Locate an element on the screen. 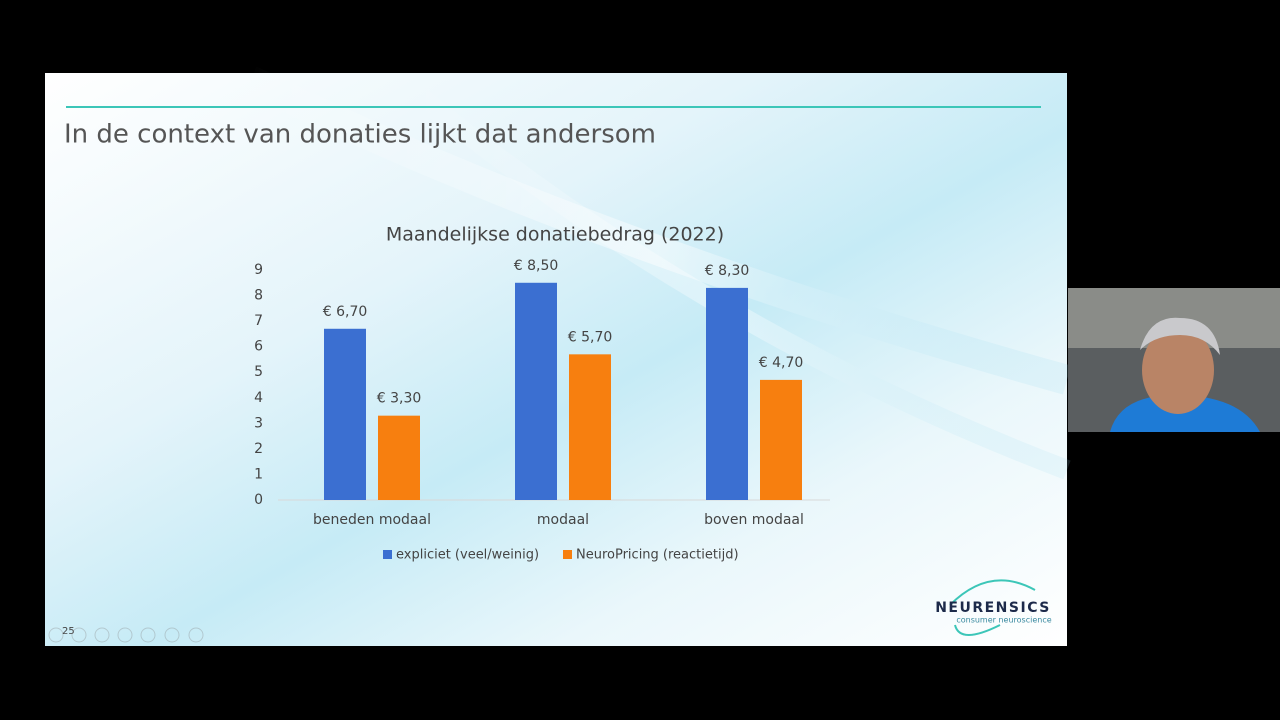 The width and height of the screenshot is (1280, 720). value-label: € 3,30 is located at coordinates (399, 399).